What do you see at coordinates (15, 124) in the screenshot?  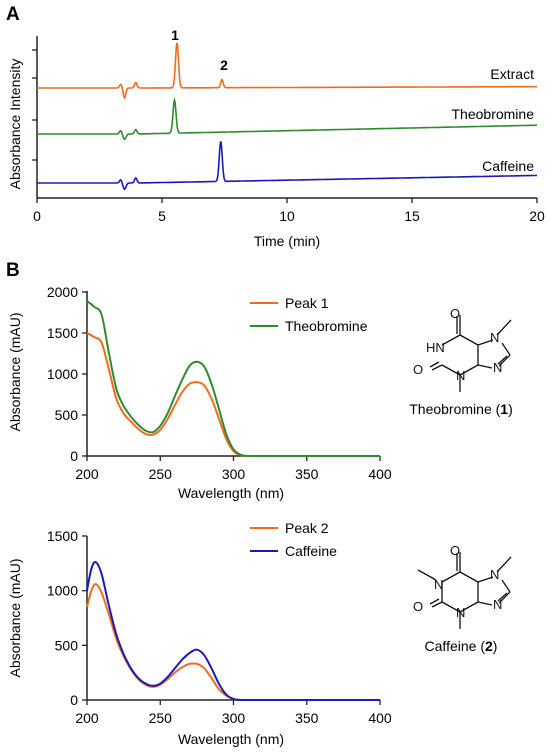 I see `chromatogram-y-label: Absorbance Intensity` at bounding box center [15, 124].